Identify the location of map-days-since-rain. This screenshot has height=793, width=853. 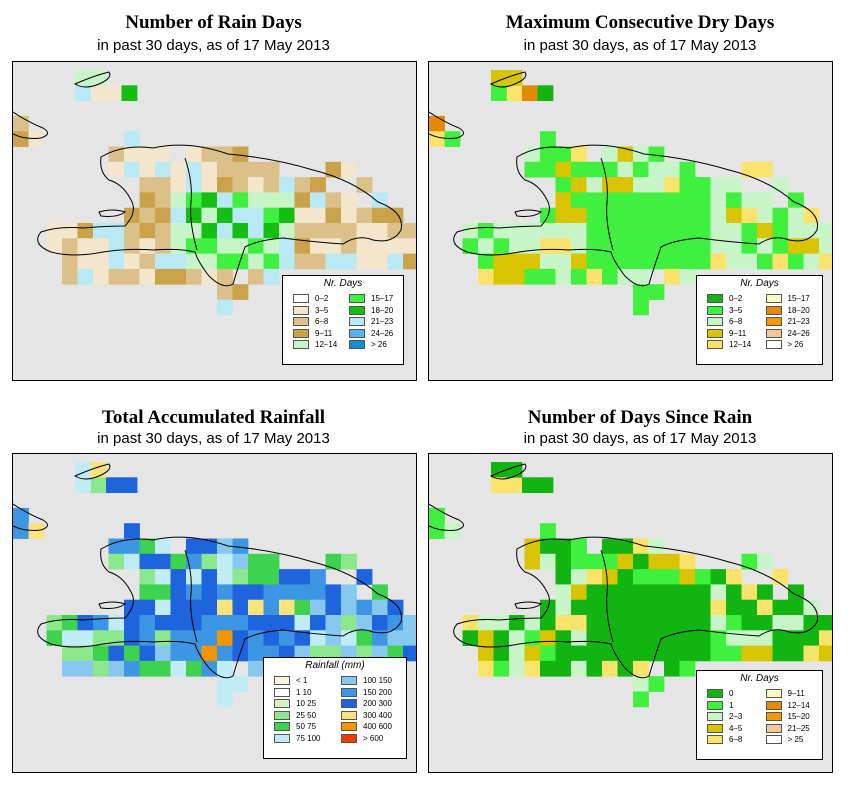
(630, 585).